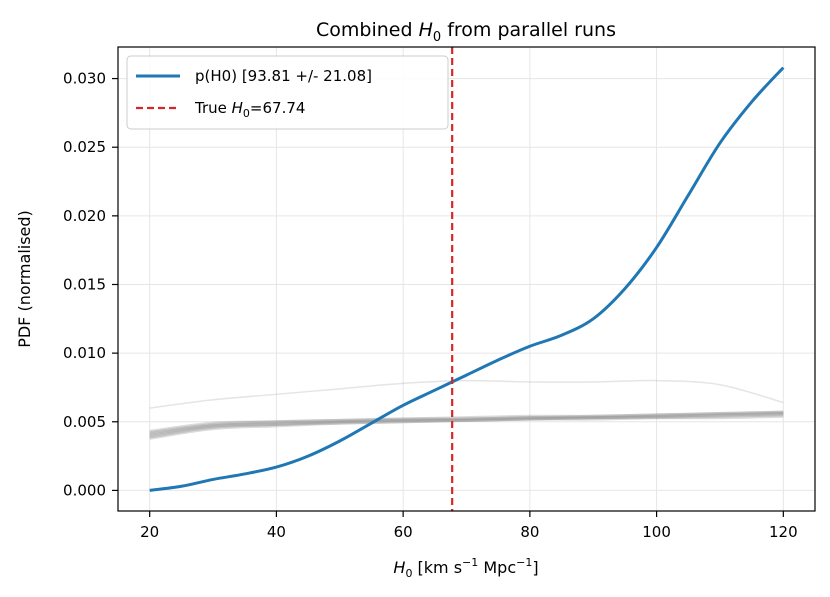  I want to click on legend-box, so click(287, 92).